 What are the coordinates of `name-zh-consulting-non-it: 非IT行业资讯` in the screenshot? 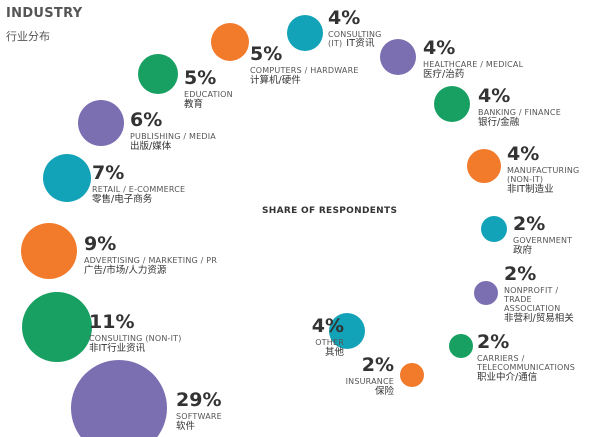 It's located at (117, 349).